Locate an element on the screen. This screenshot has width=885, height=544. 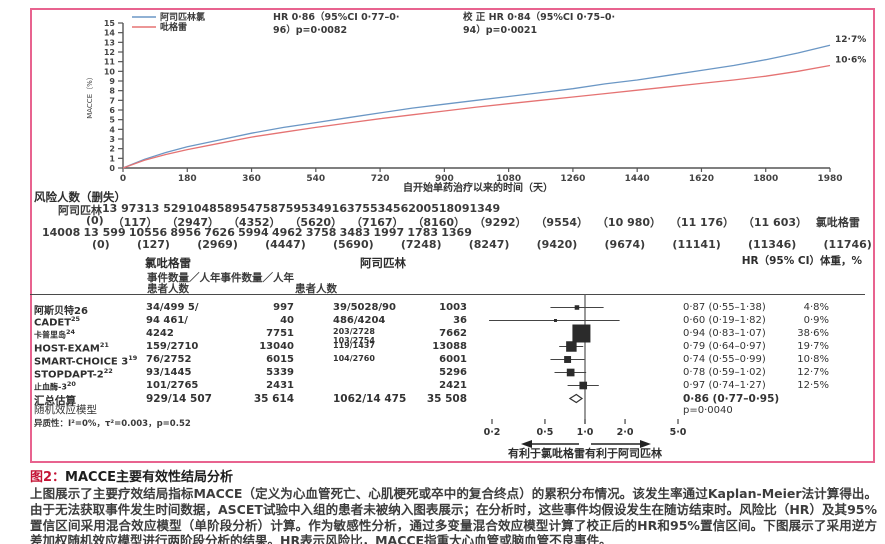
km-ytick: 0 is located at coordinates (112, 168).